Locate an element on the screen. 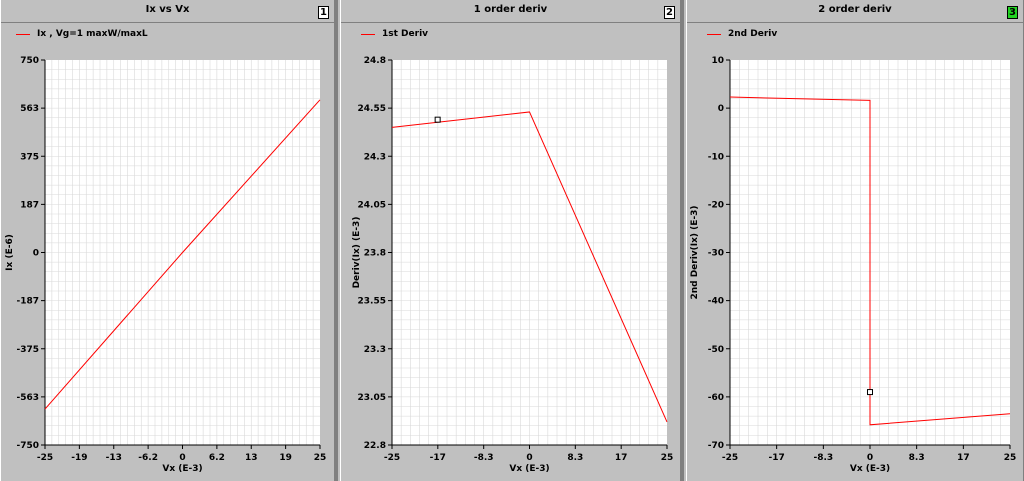 The height and width of the screenshot is (481, 1024). x-tick-label: 13 is located at coordinates (251, 458).